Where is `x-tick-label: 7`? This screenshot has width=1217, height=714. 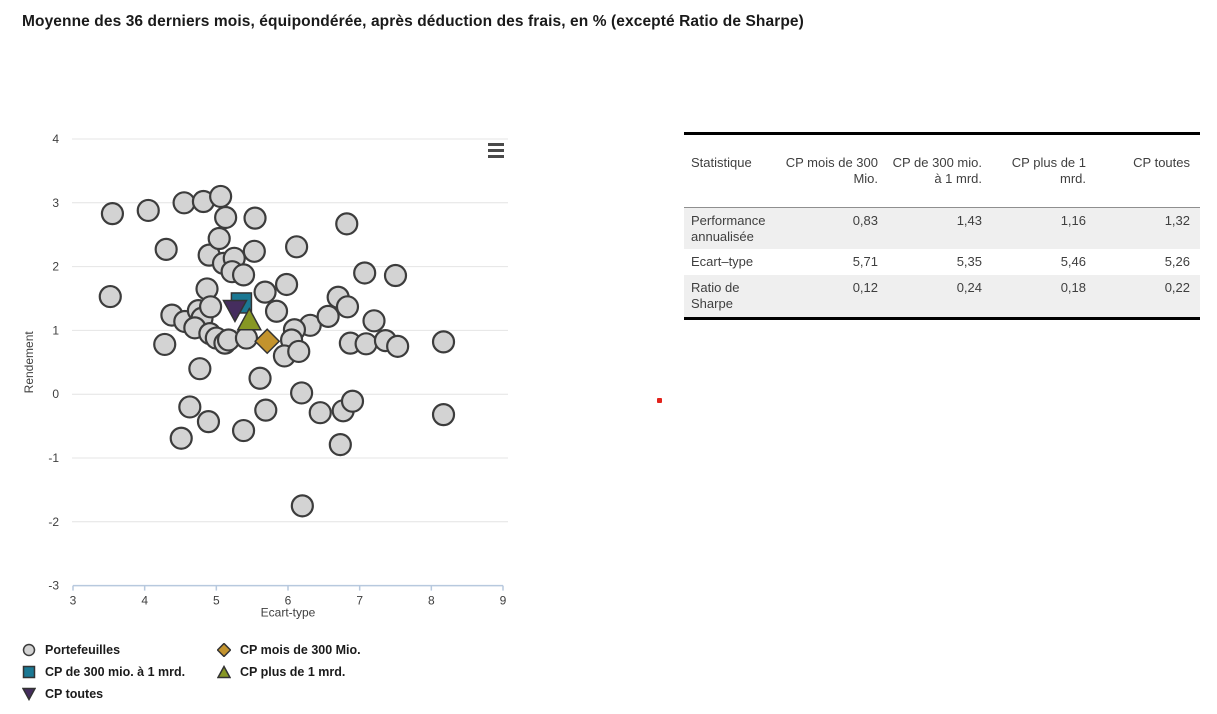
x-tick-label: 7 is located at coordinates (359, 601).